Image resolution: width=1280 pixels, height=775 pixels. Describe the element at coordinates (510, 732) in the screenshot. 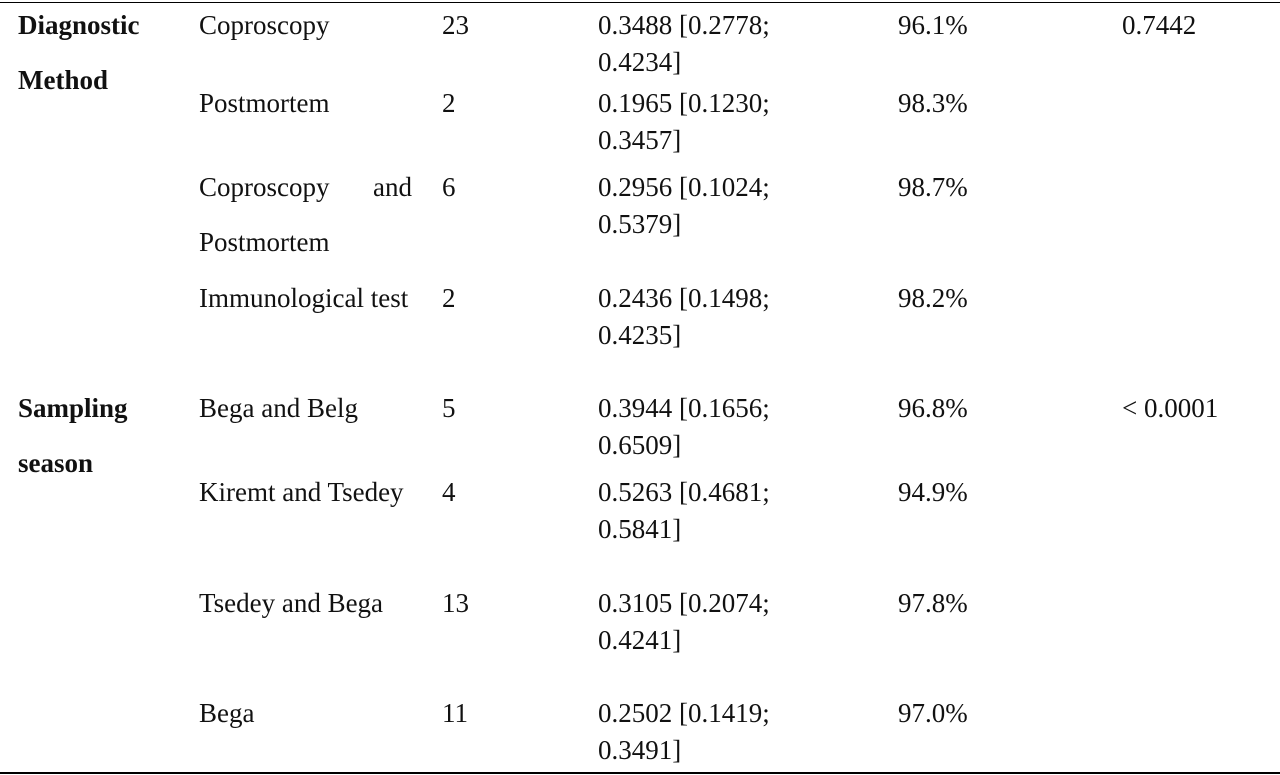

I see `study-count: 11` at that location.